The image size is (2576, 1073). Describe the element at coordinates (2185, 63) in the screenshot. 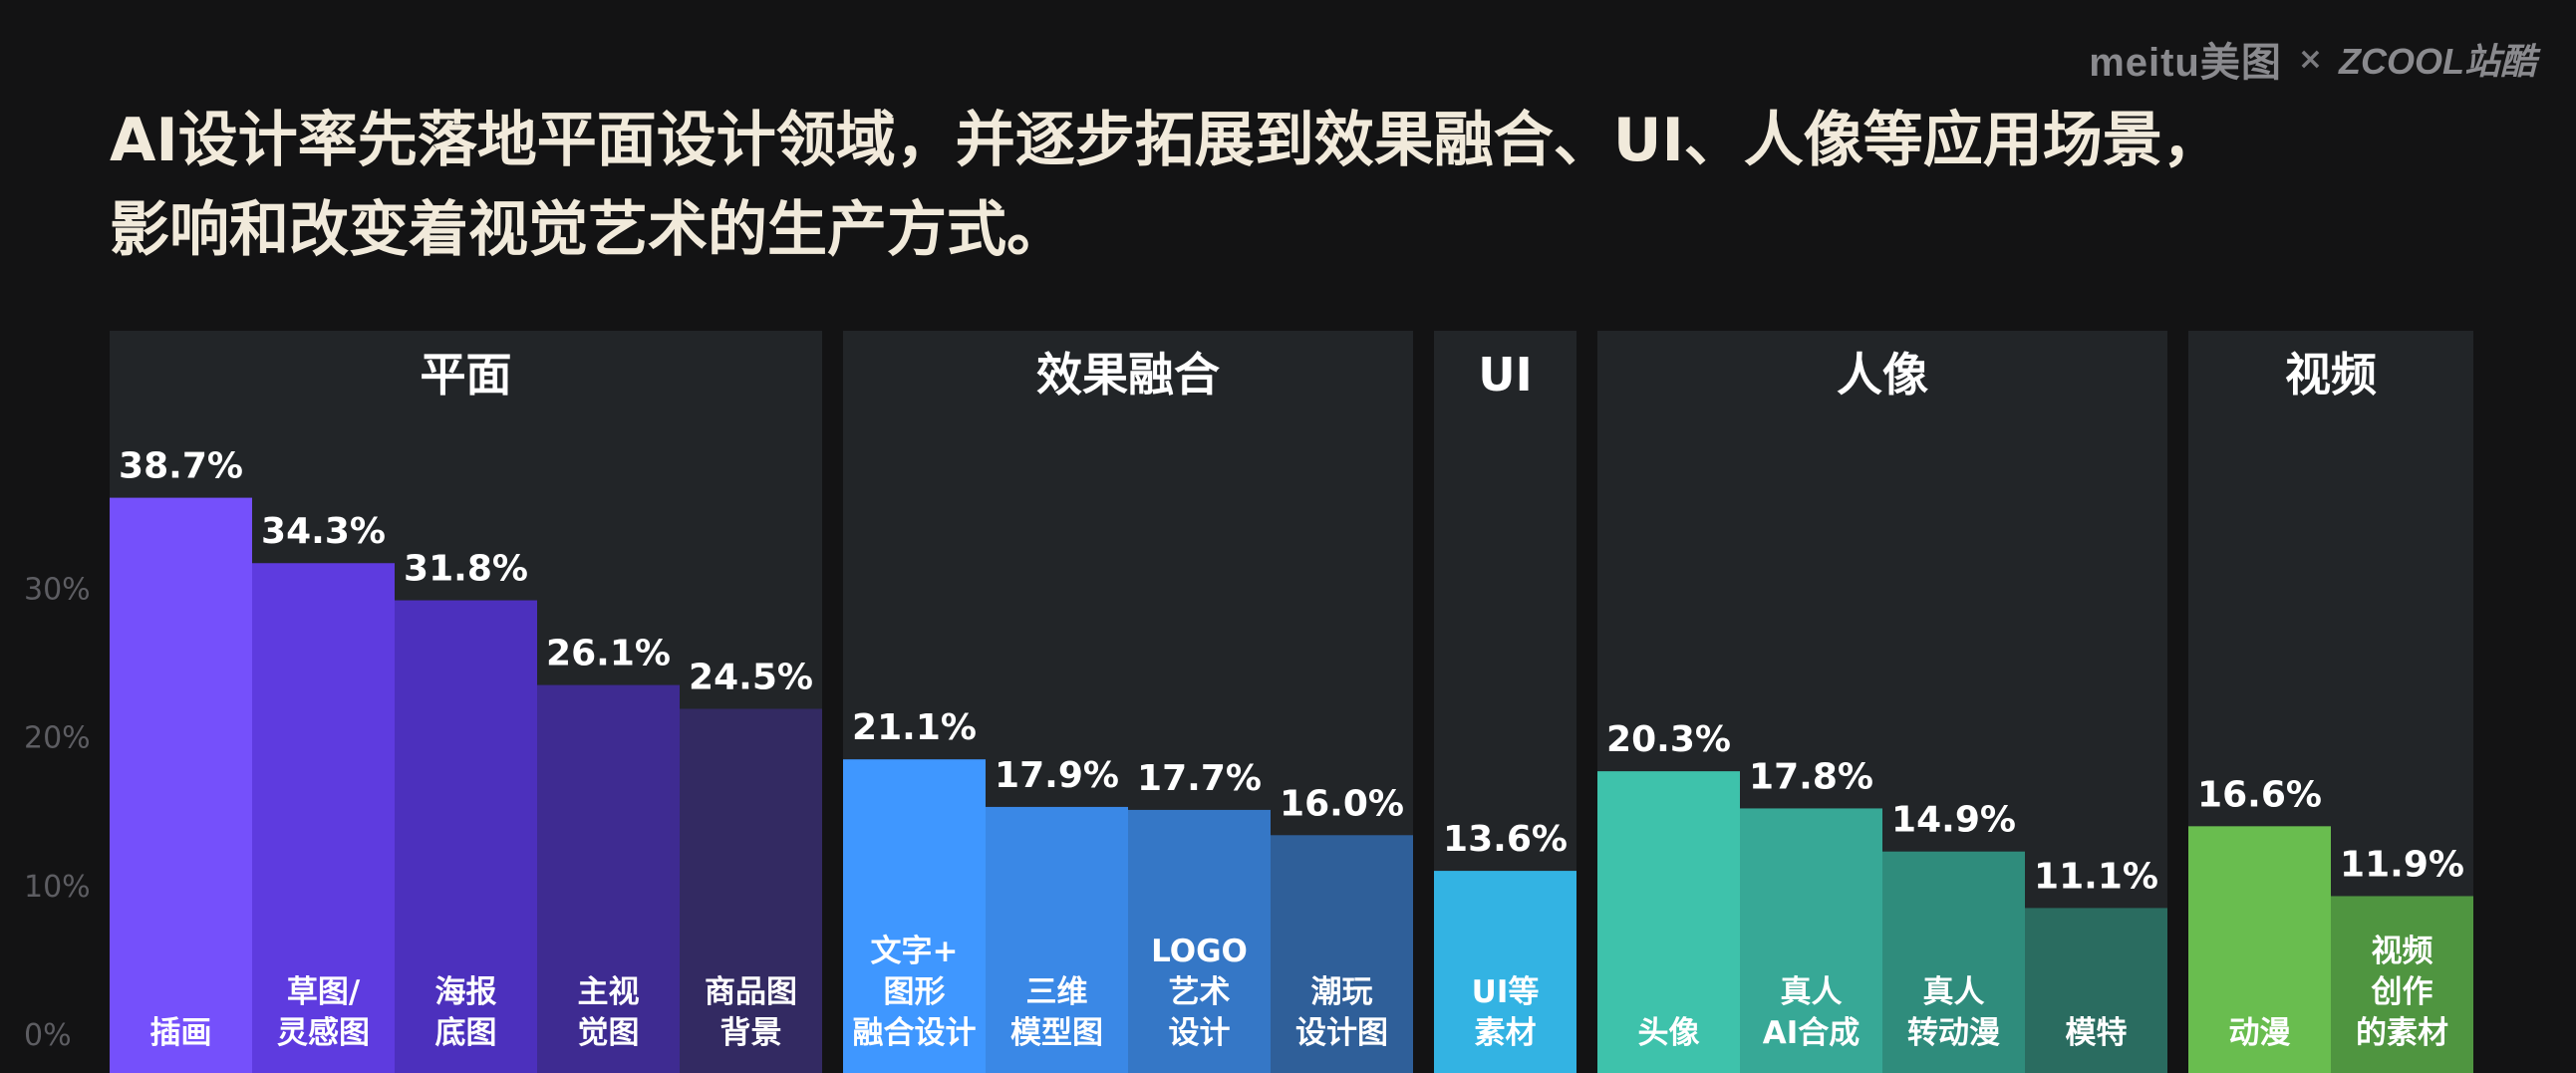

I see `meitu-logo: meitu美图` at that location.